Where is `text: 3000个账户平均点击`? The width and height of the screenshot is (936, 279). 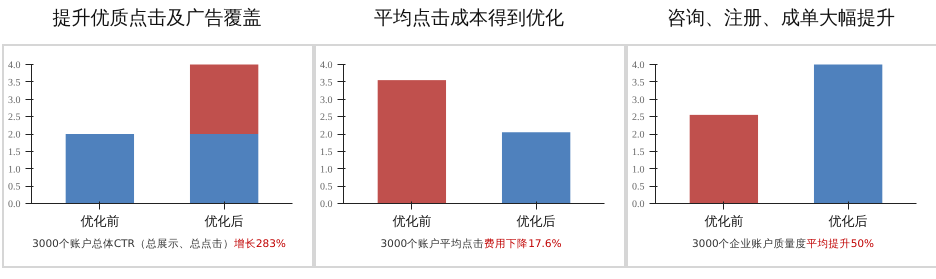 text: 3000个账户平均点击 is located at coordinates (432, 244).